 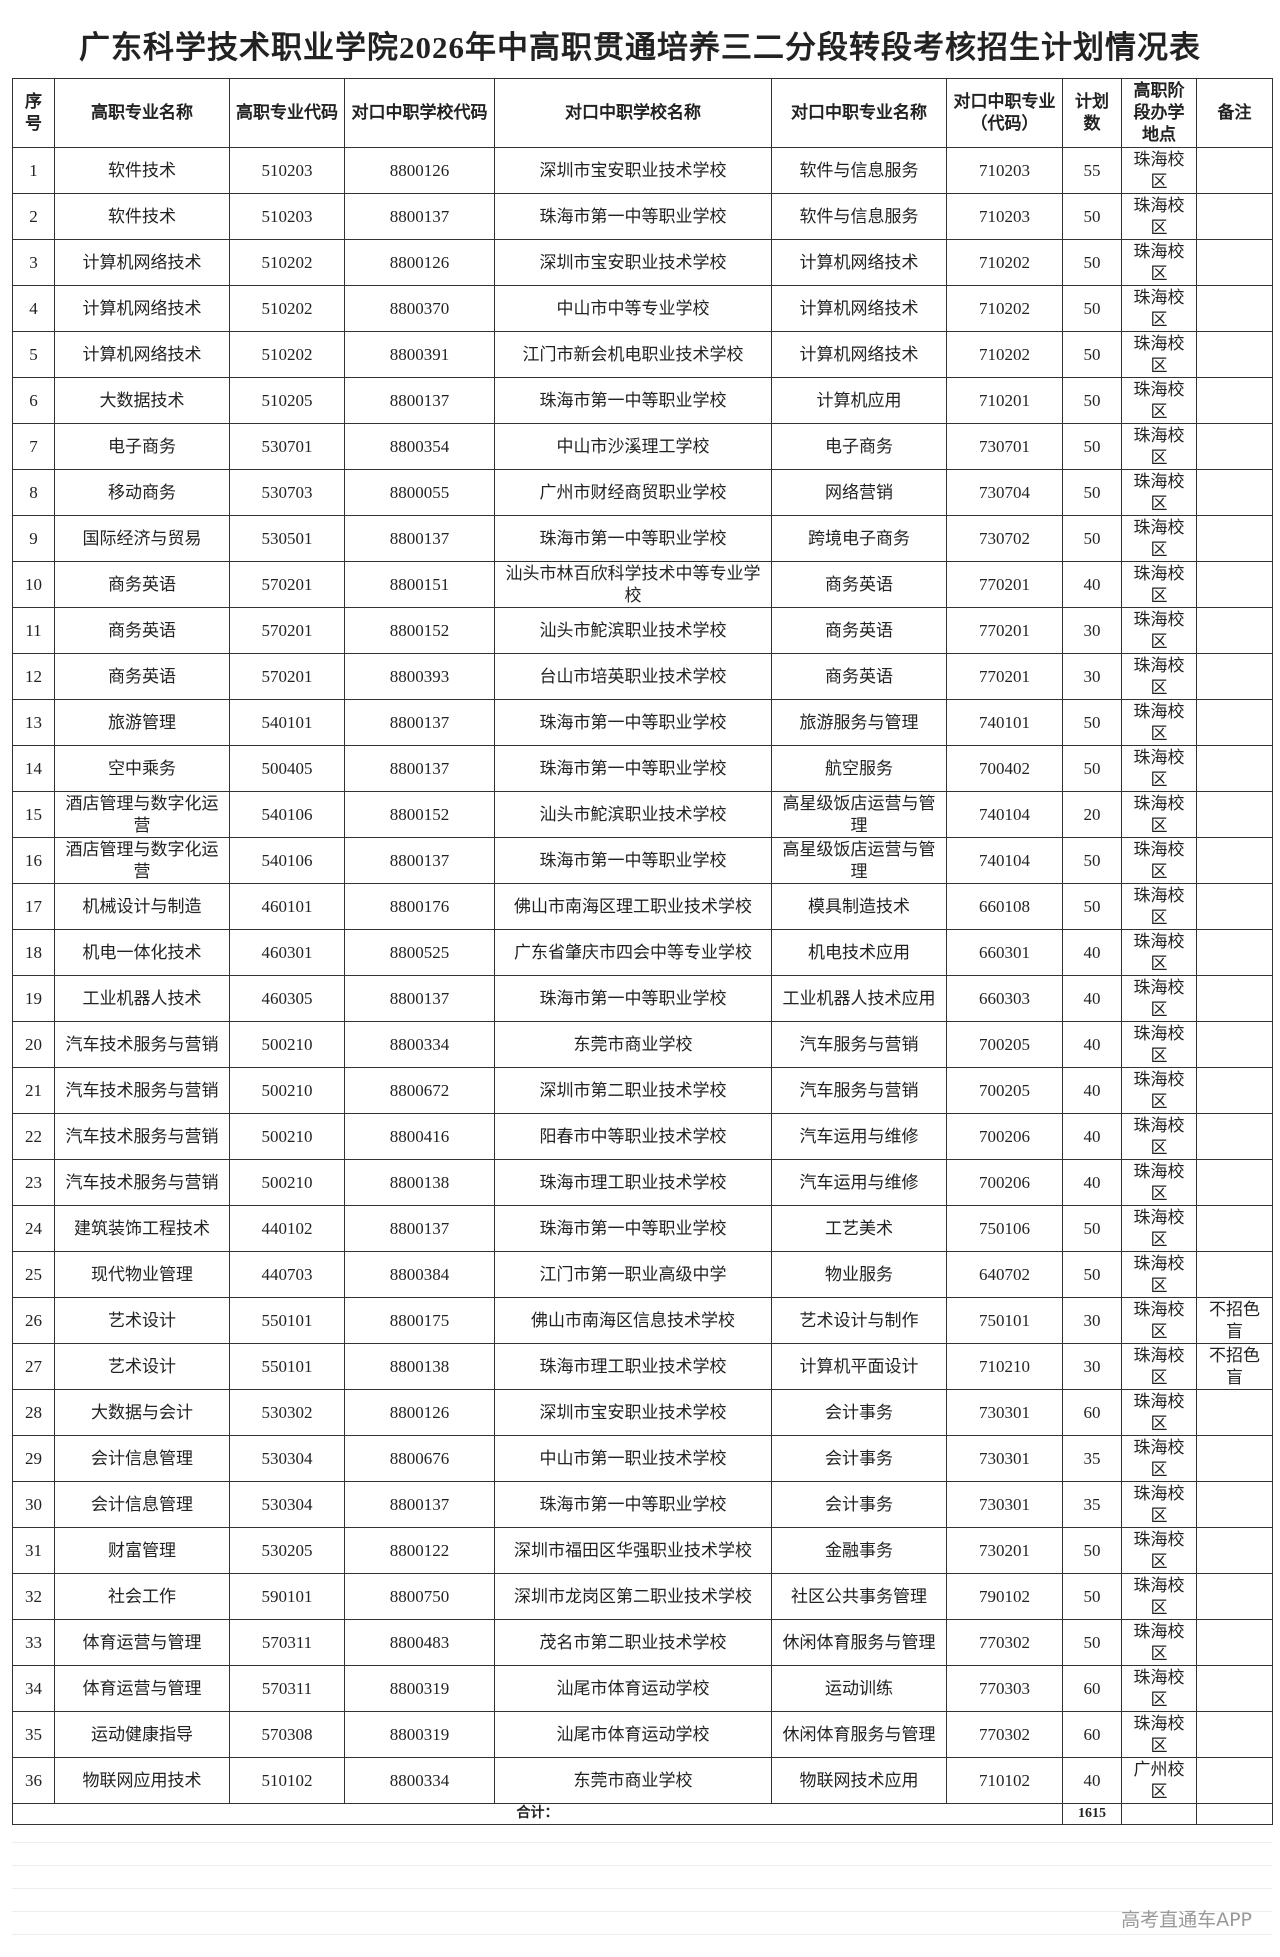 I want to click on table-cell: 530205, so click(x=287, y=1550).